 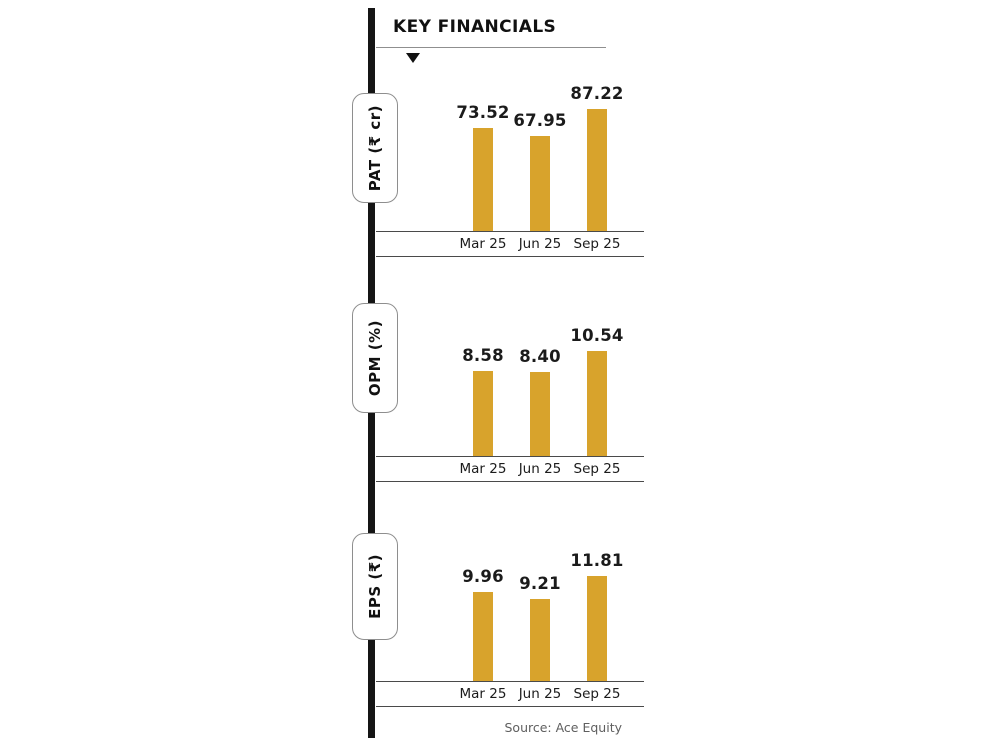 I want to click on opm-bars-zone: 8.58 8.40 10.54, so click(x=510, y=382).